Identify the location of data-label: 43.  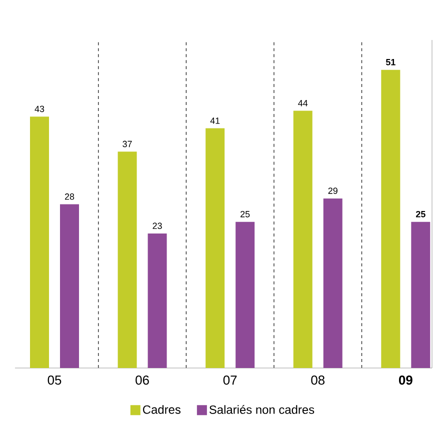
(39, 109).